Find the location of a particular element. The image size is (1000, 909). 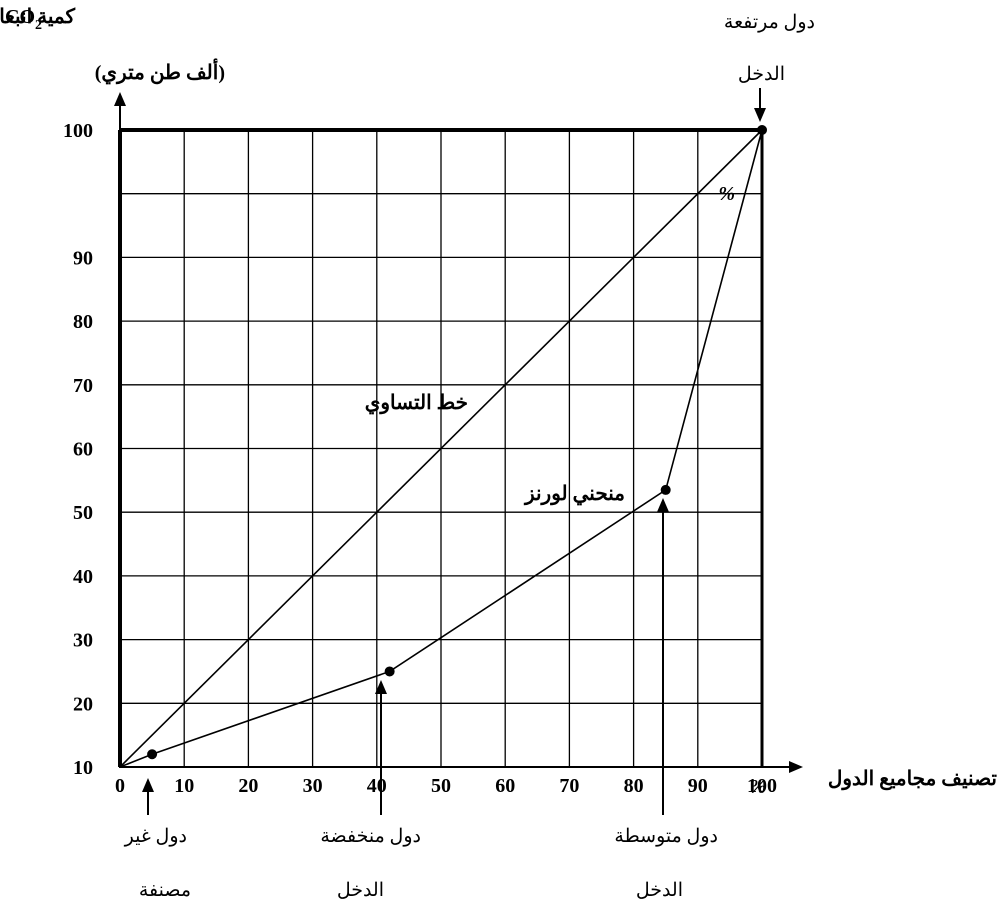

y-axis-title-line1: كمية انبعاث غاز is located at coordinates (37, 17).